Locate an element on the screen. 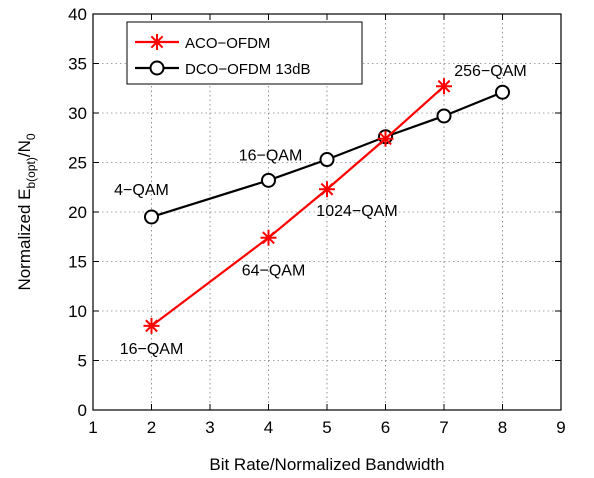 This screenshot has height=478, width=594. x-tick-label: 2 is located at coordinates (151, 427).